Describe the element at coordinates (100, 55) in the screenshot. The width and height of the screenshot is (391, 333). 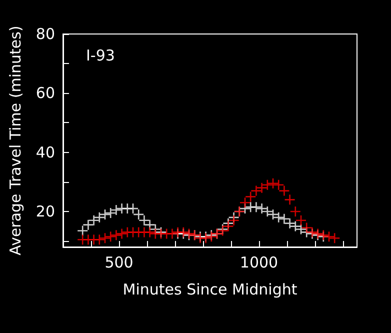
I see `annotation: I-93` at that location.